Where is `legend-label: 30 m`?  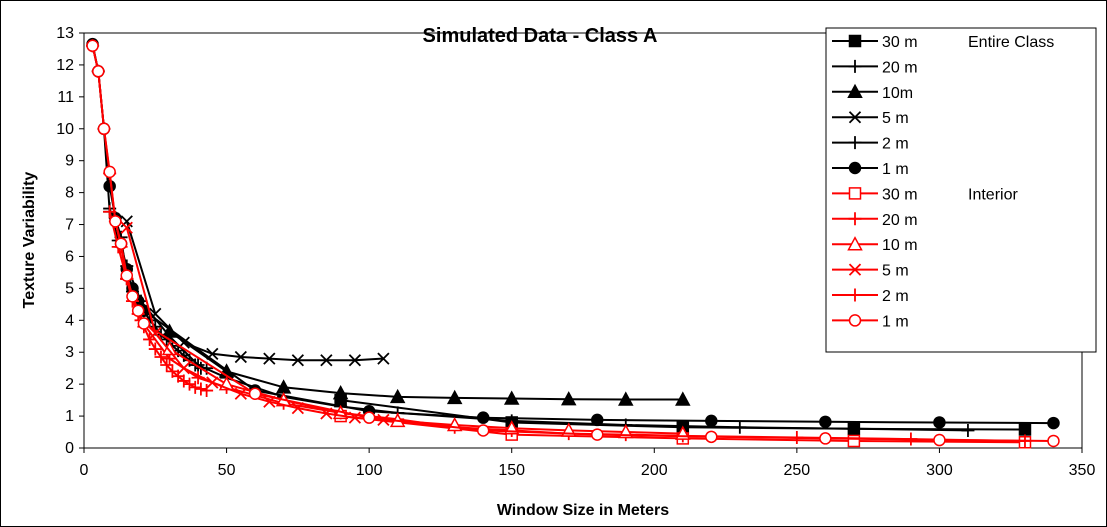
legend-label: 30 m is located at coordinates (900, 42).